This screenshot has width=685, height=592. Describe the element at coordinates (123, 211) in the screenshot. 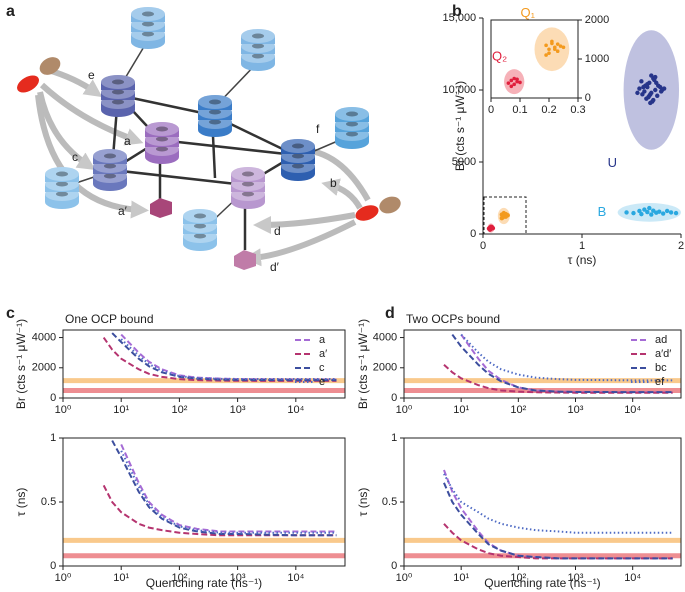

I see `diagram-label: a′` at that location.